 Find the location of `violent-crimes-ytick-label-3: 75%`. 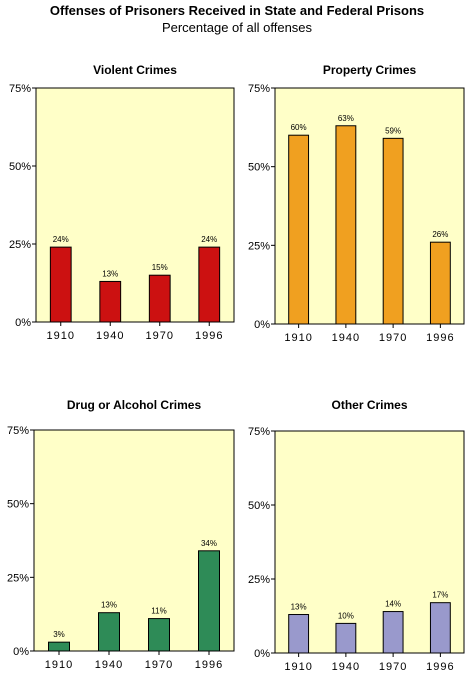

violent-crimes-ytick-label-3: 75% is located at coordinates (20, 89).